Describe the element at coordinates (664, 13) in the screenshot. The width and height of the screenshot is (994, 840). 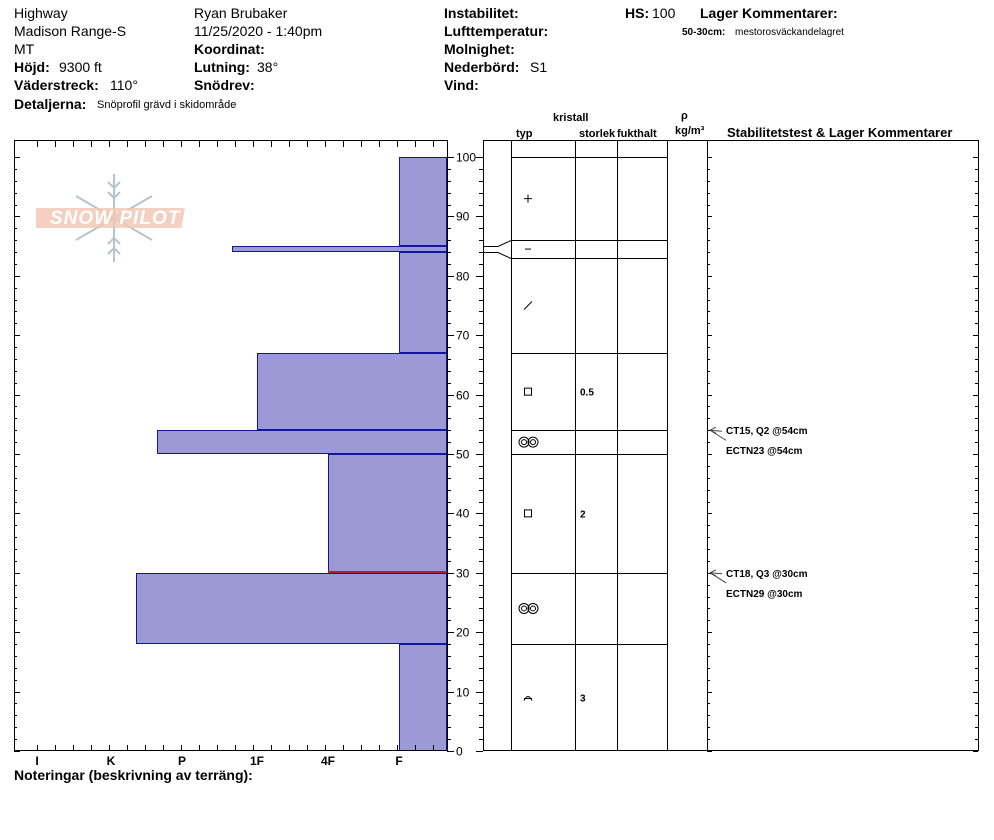
I see `hs-value: 100` at that location.